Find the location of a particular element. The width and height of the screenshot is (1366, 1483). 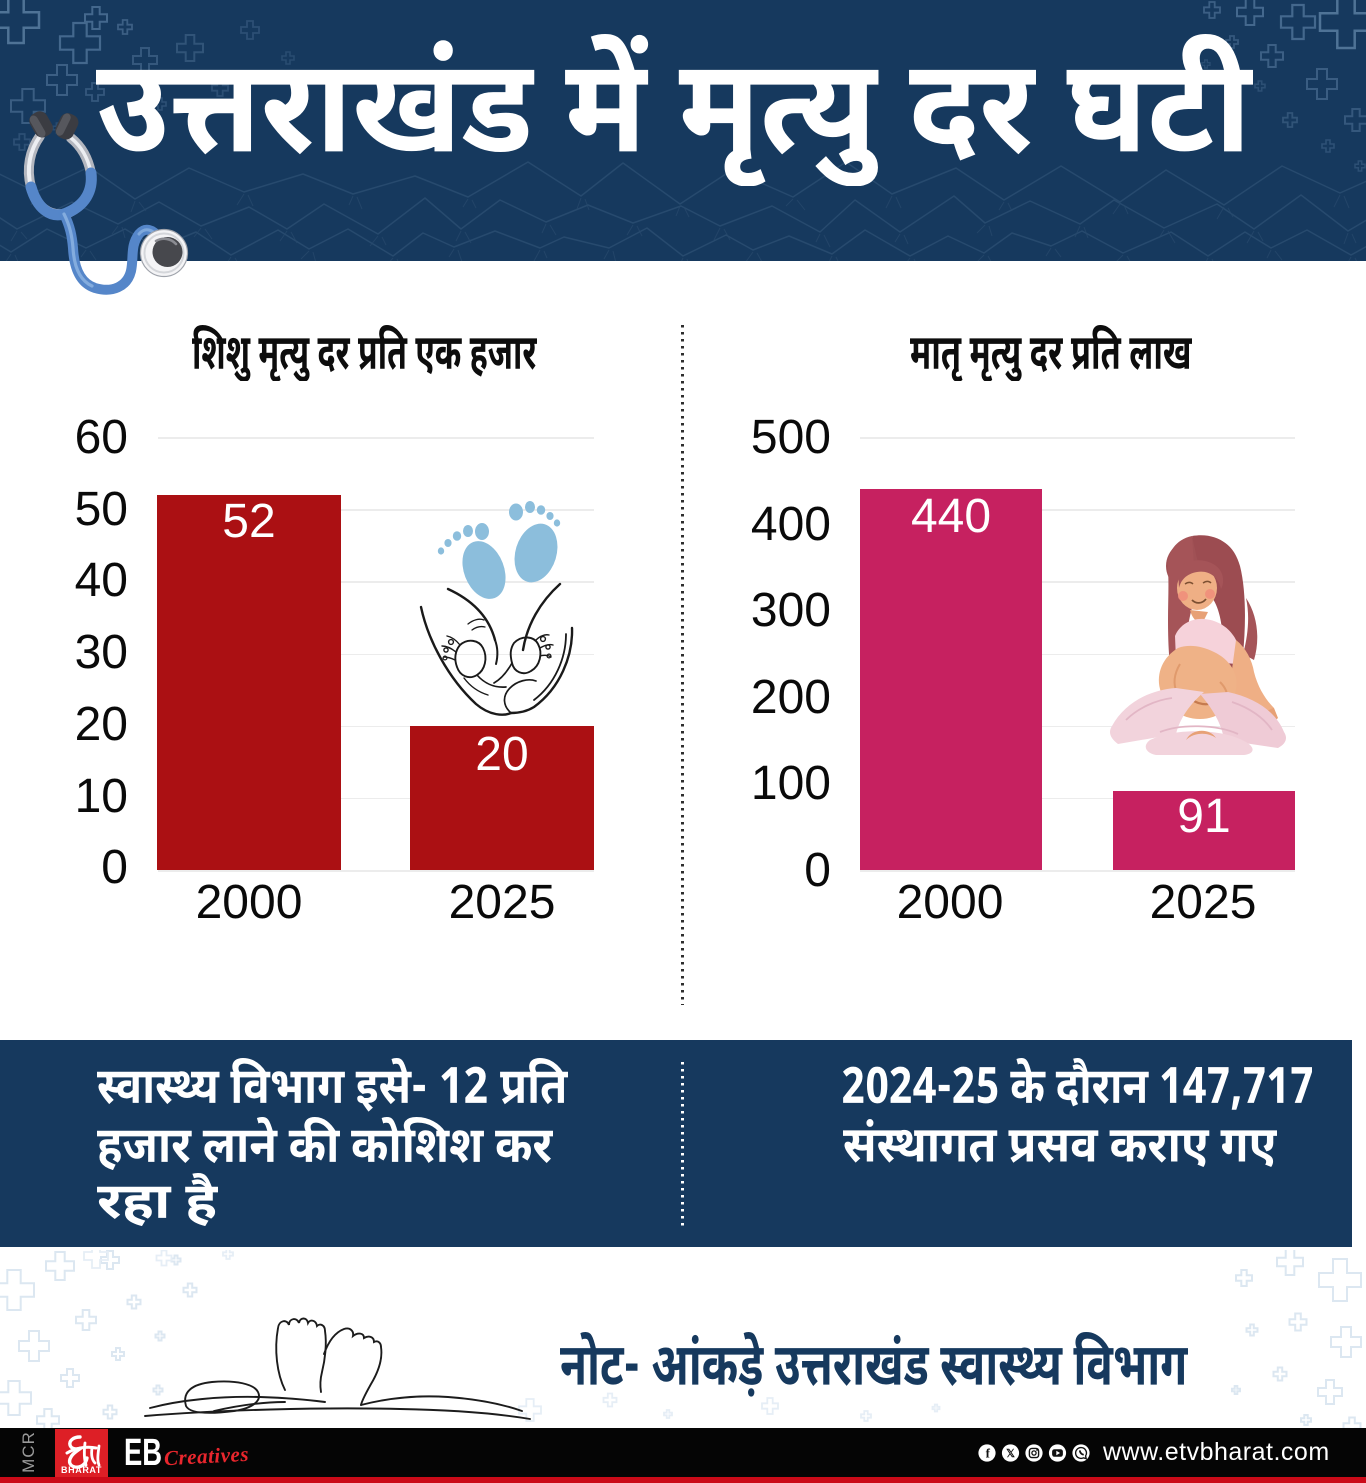

svg-text: 𝕏 is located at coordinates (1010, 1454).